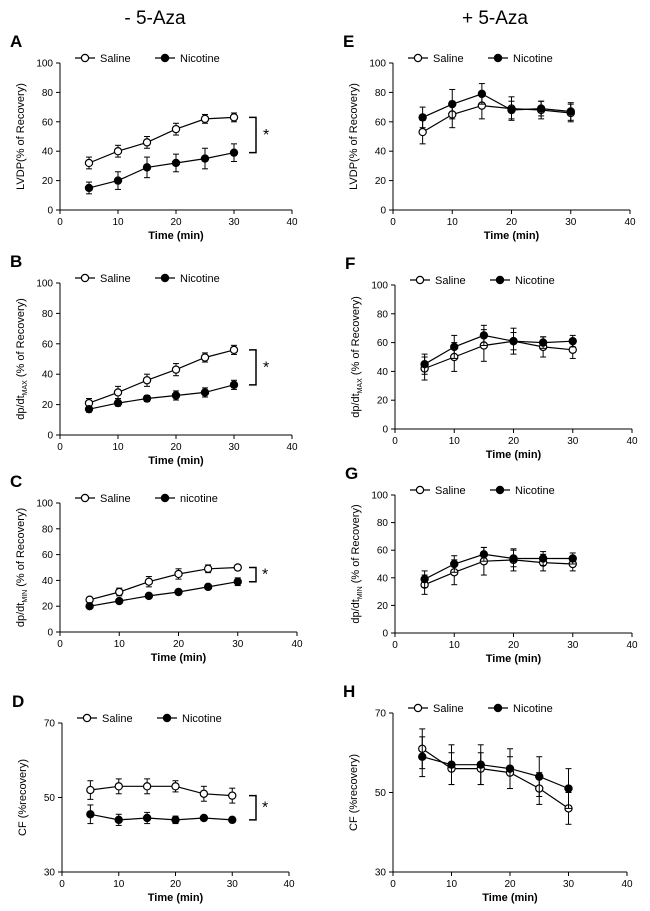 The width and height of the screenshot is (650, 911). What do you see at coordinates (533, 709) in the screenshot?
I see `legend-label: Nicotine` at bounding box center [533, 709].